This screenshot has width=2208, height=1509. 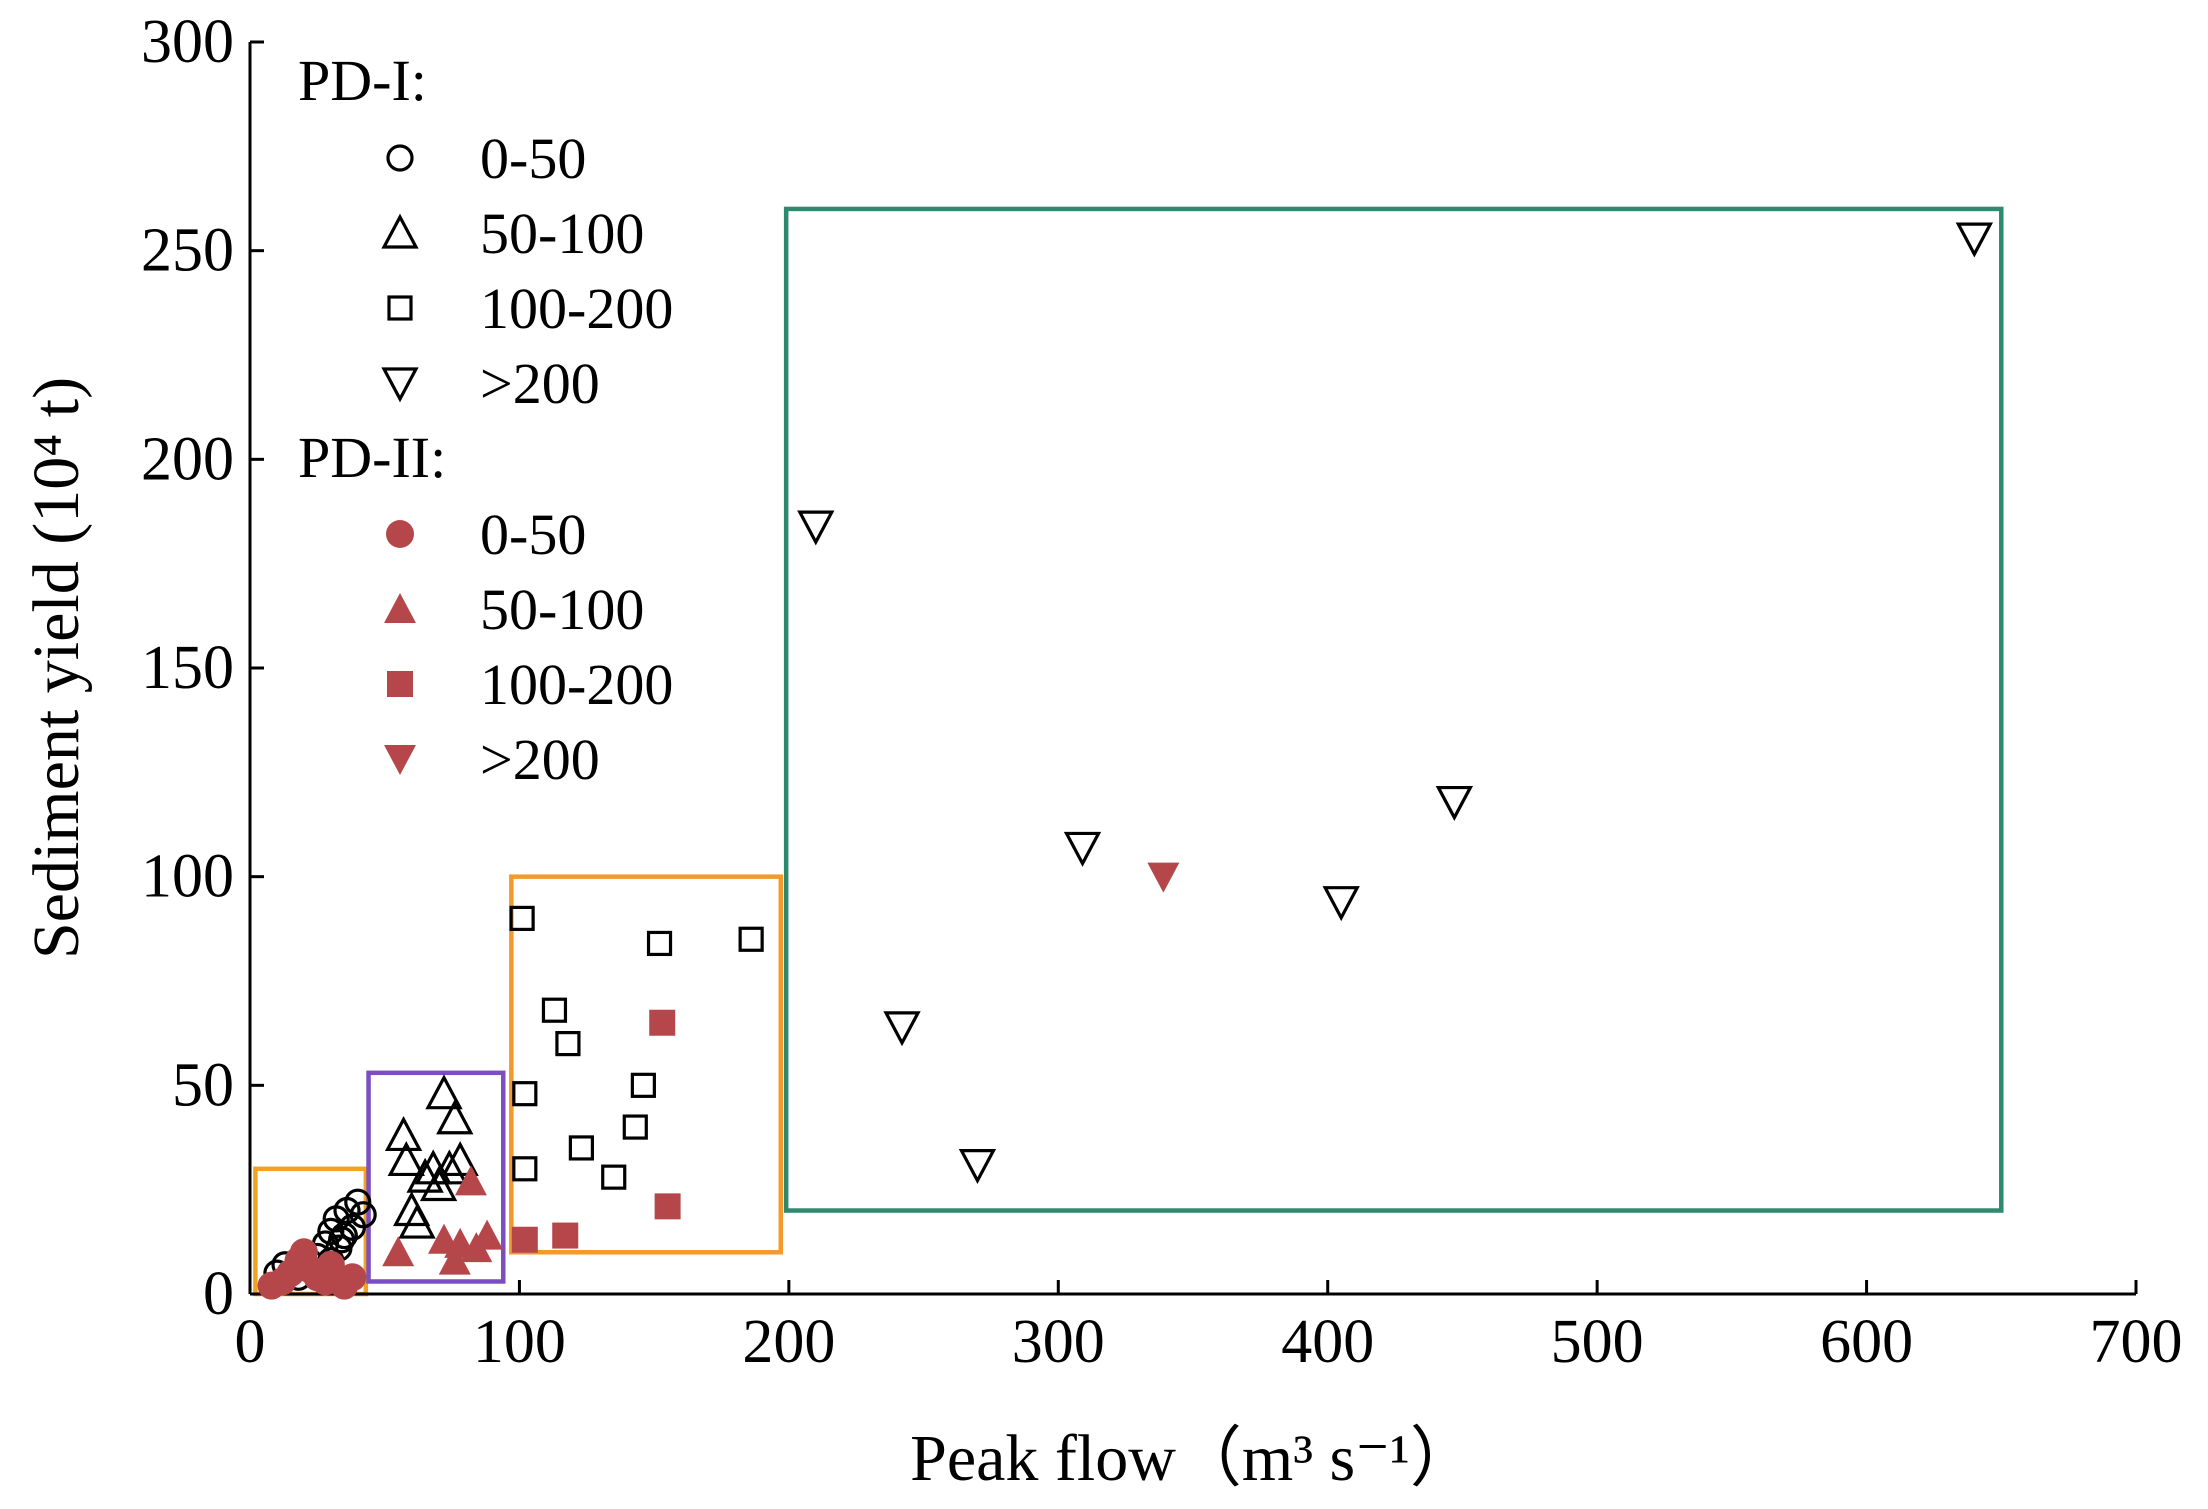 I want to click on legend-symbol-pd2-square, so click(x=400, y=684).